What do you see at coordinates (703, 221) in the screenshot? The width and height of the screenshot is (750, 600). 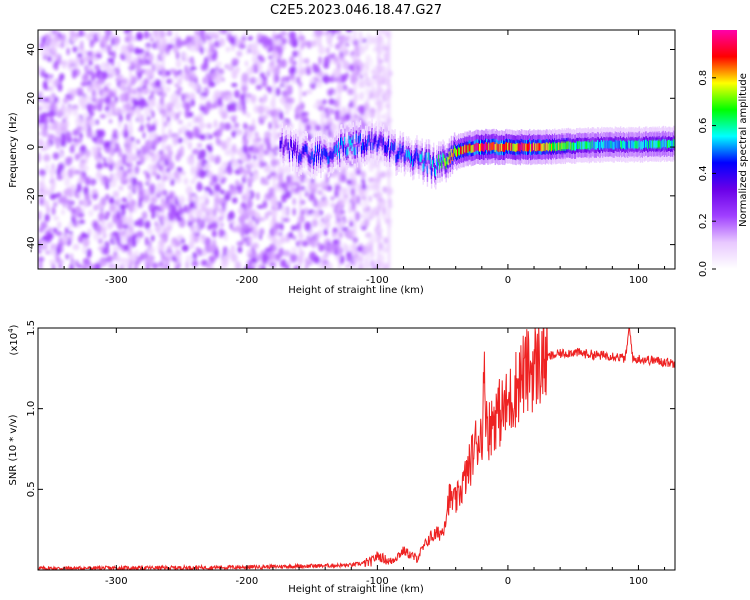 I see `colorbar-tick-label: 0.2` at bounding box center [703, 221].